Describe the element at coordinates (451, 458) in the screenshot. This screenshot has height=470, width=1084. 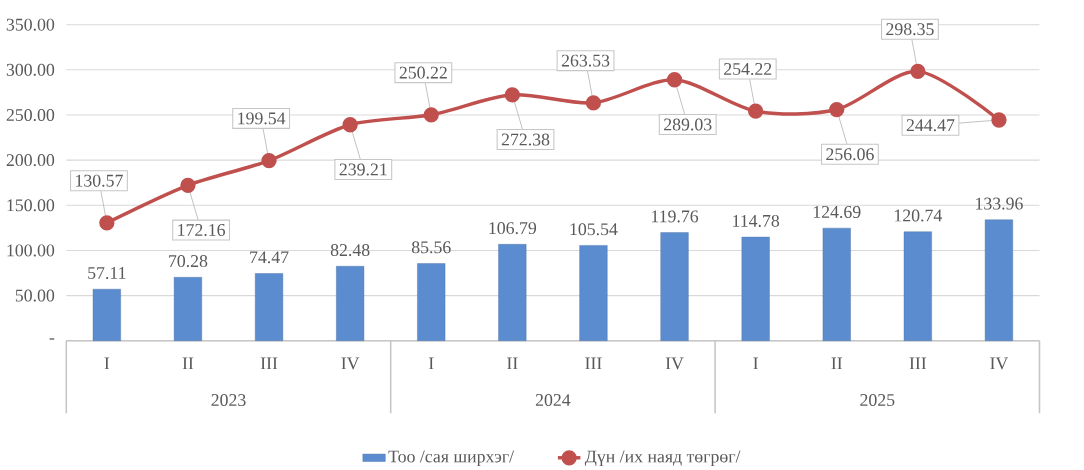
I see `legend-label: Тоо /сая ширхэг/` at that location.